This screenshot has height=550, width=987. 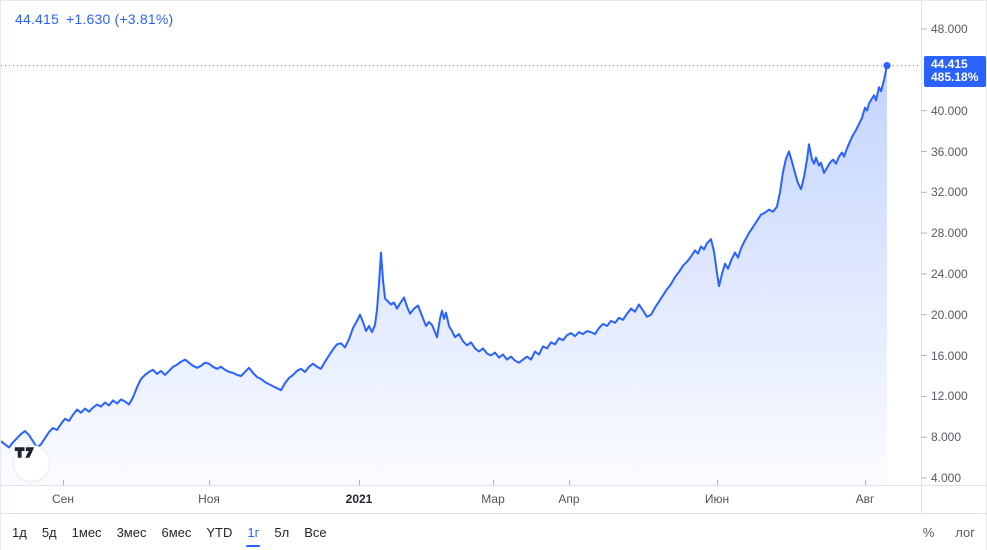 What do you see at coordinates (120, 19) in the screenshot?
I see `quote-change: +1.630 (+3.81%)` at bounding box center [120, 19].